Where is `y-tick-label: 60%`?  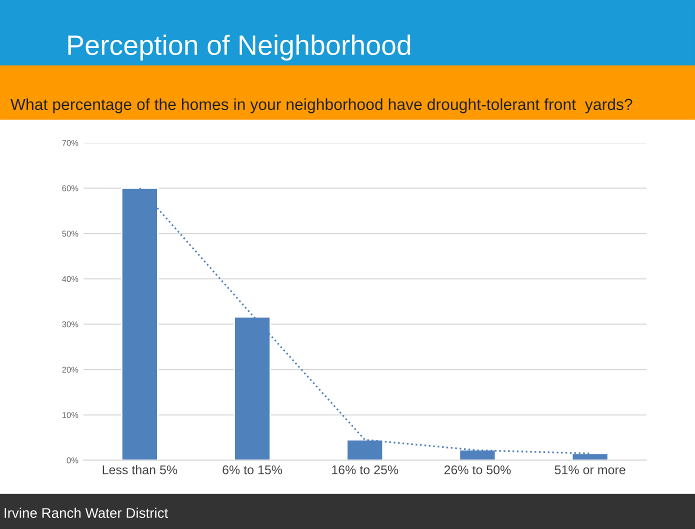 y-tick-label: 60% is located at coordinates (70, 188).